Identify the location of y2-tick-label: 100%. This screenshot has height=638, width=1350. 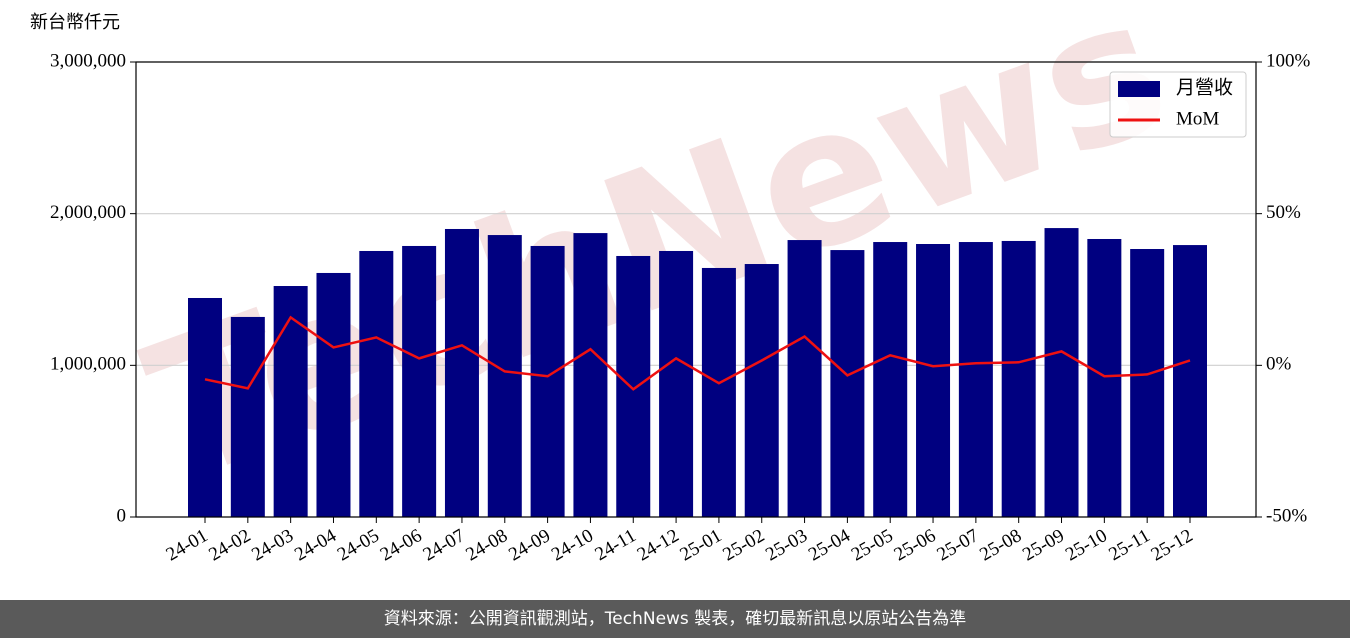
(1288, 60).